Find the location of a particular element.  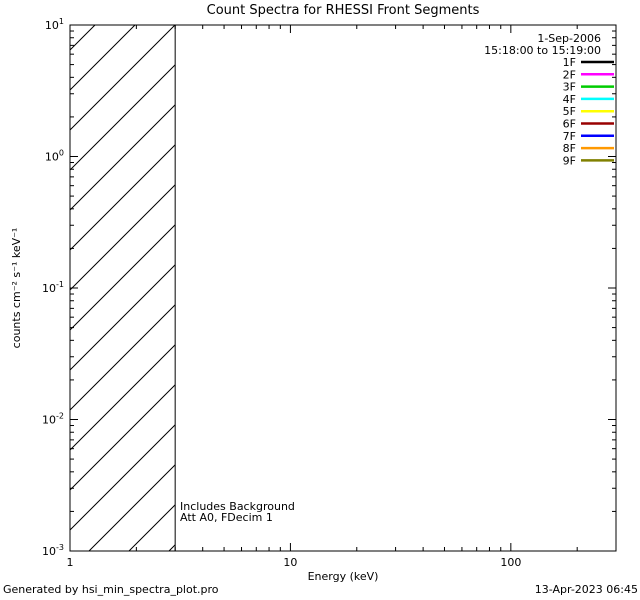

footer-generated-by: Generated by hsi_min_spectra_plot.pro is located at coordinates (111, 589).